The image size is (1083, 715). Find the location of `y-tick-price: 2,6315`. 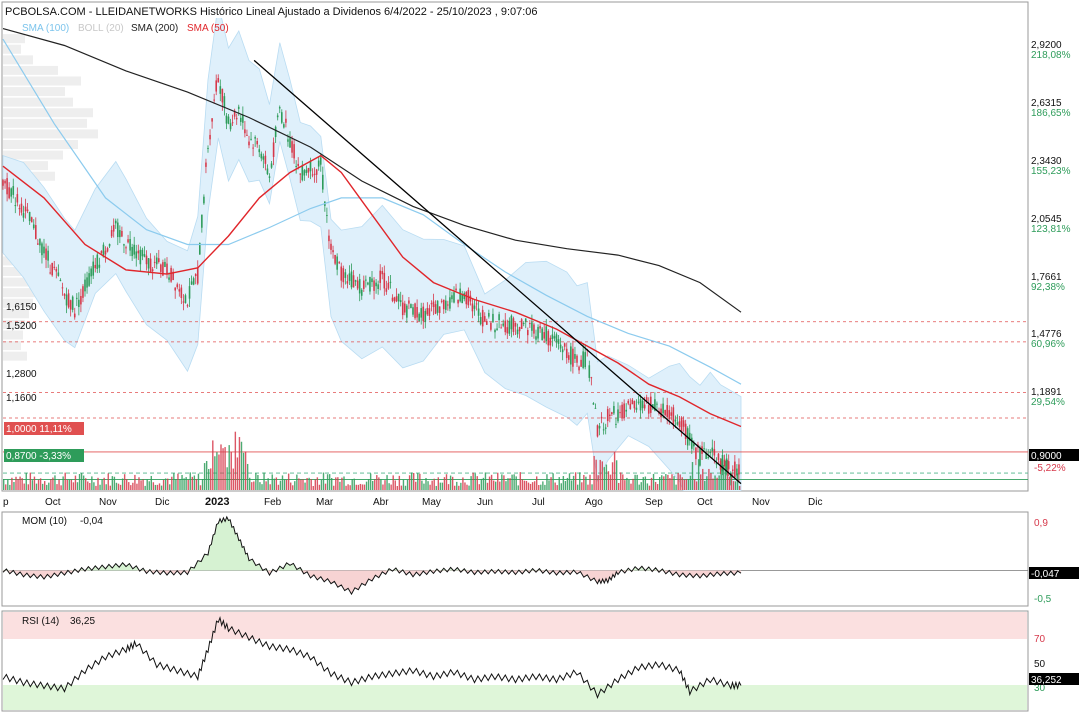

y-tick-price: 2,6315 is located at coordinates (1046, 103).